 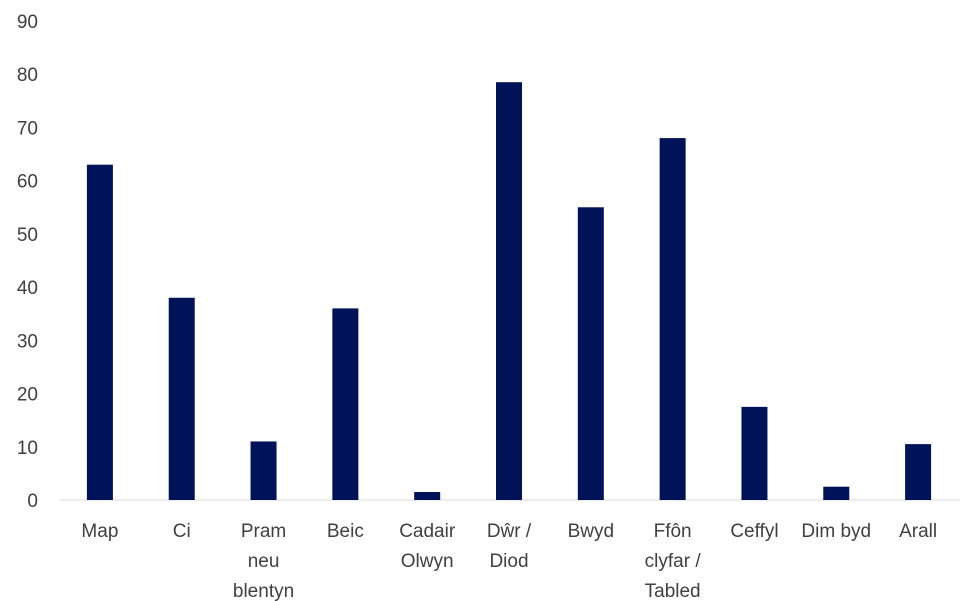 I want to click on y-axis-ticks: 0 10 20 30 40 50 60 70 80 90, so click(x=27, y=262).